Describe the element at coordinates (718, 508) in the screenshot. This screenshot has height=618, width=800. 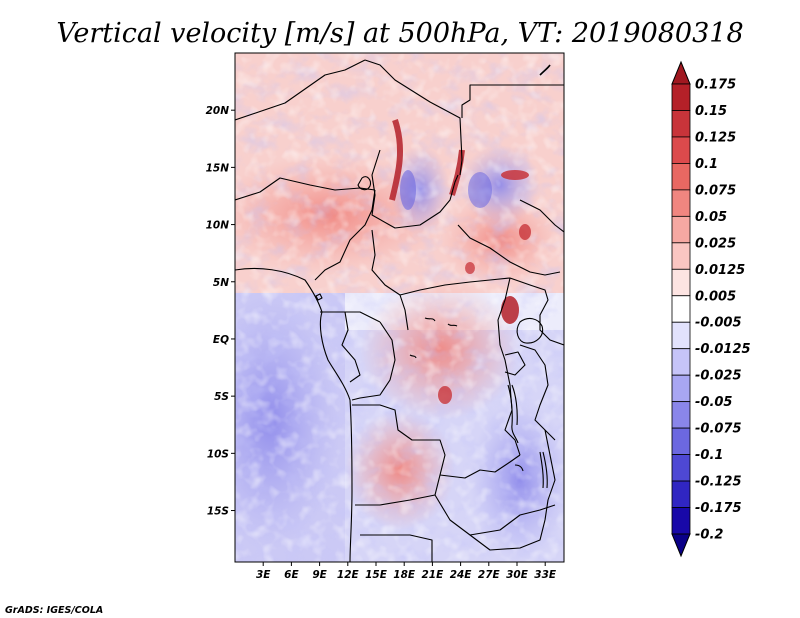
I see `colorbar-label: -0.175` at that location.